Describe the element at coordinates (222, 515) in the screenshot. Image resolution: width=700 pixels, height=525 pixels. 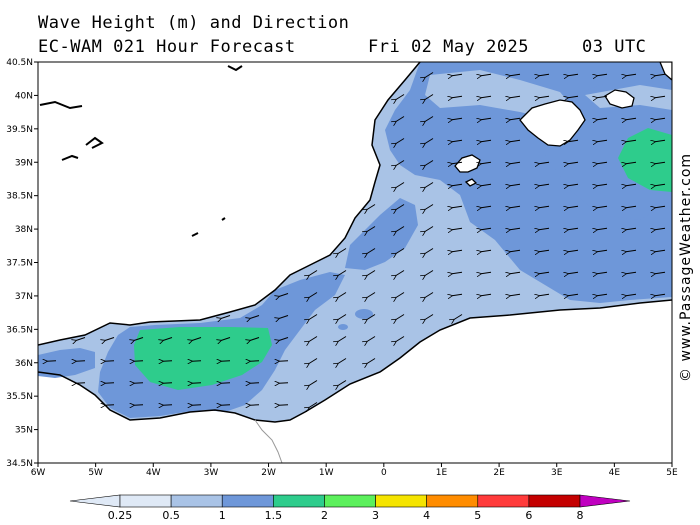
I see `legend-tick-label: 1` at that location.